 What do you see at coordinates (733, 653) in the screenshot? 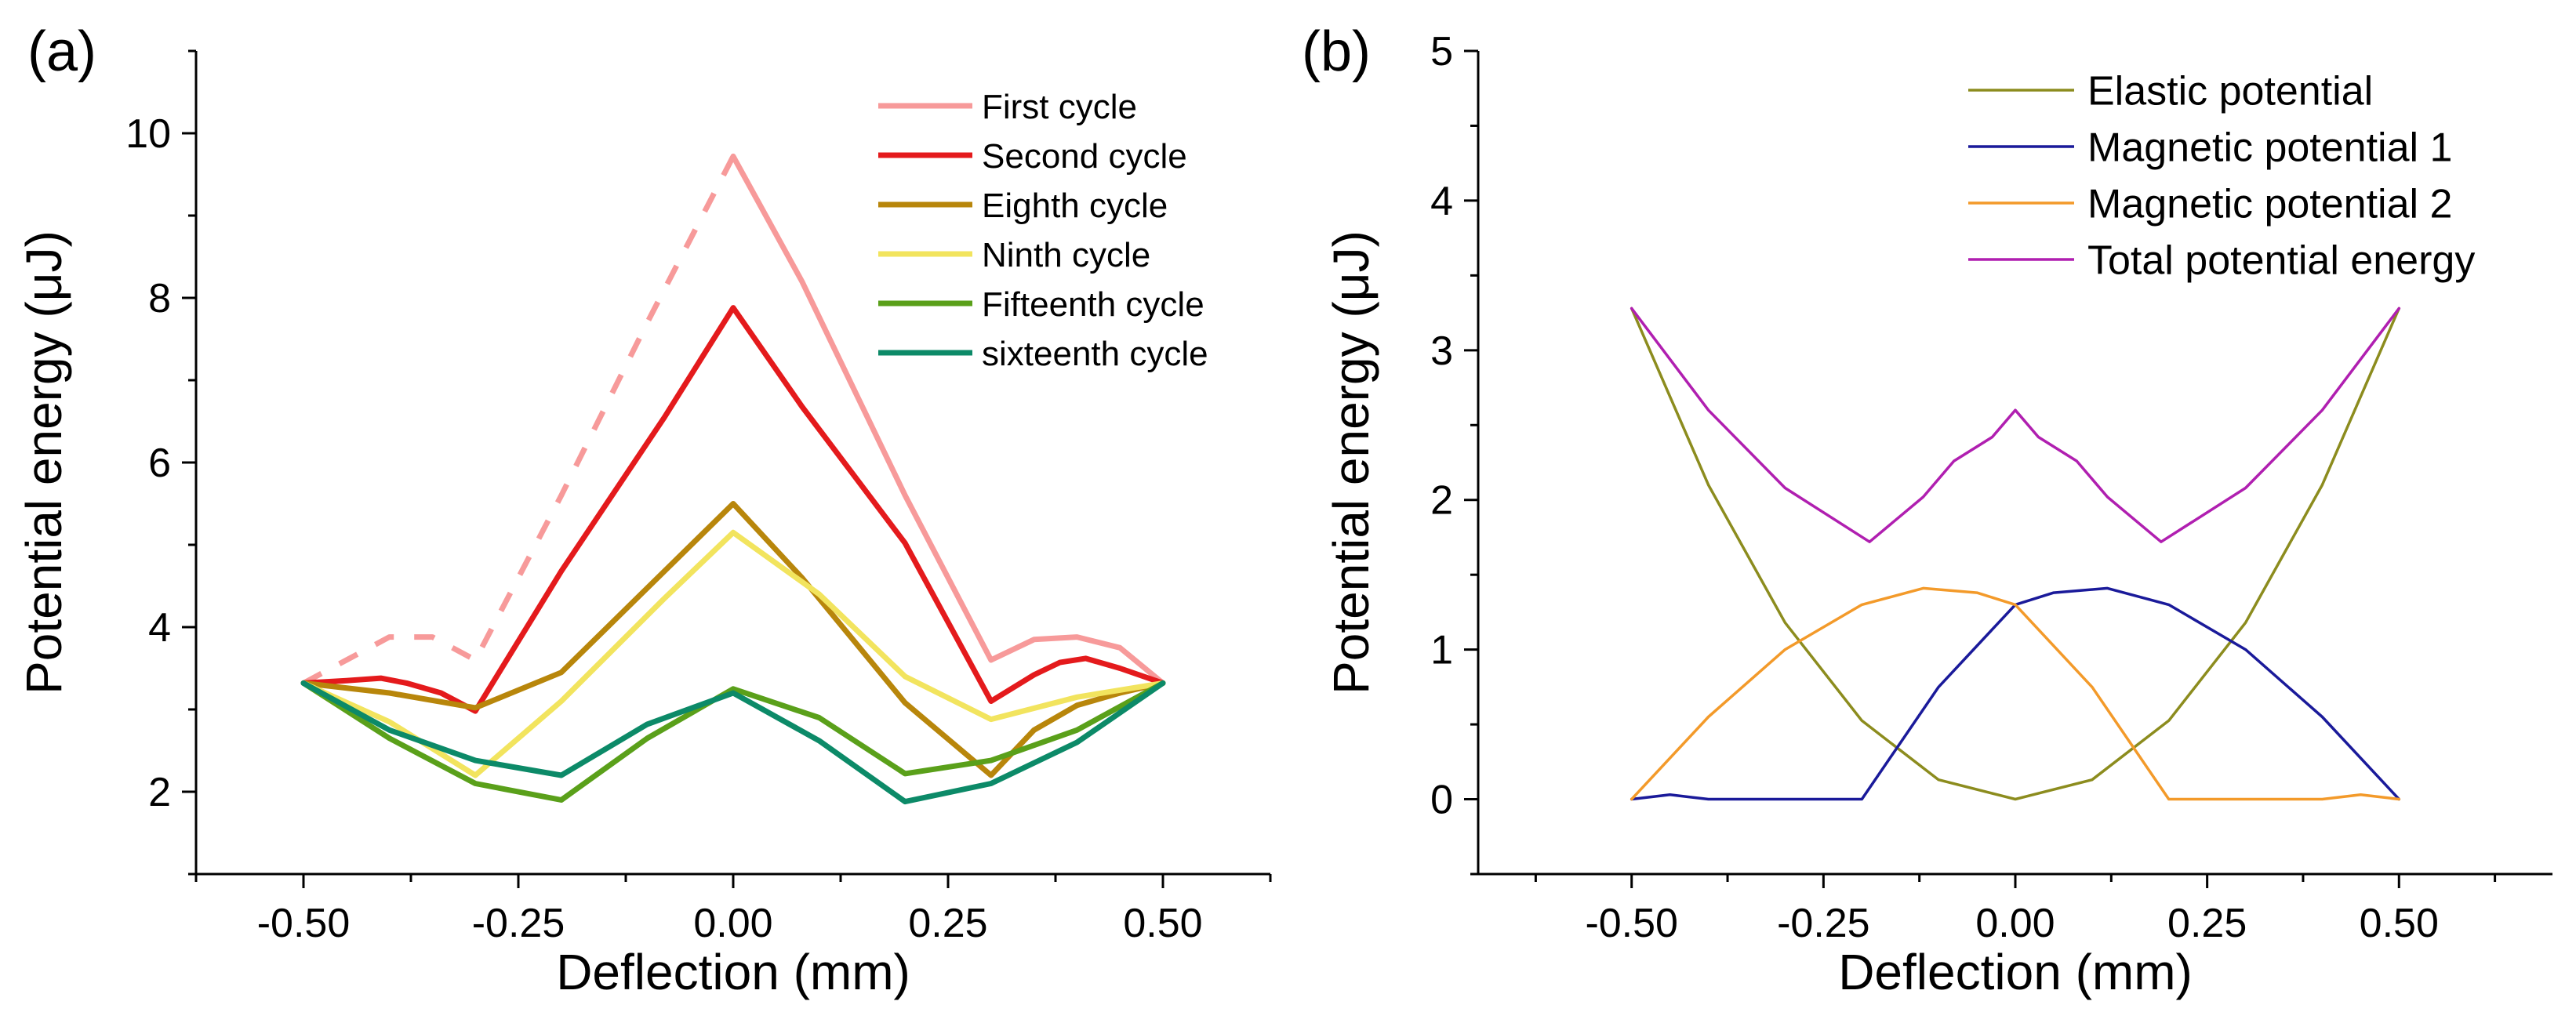
I see `series-line-ninth-cycle` at bounding box center [733, 653].